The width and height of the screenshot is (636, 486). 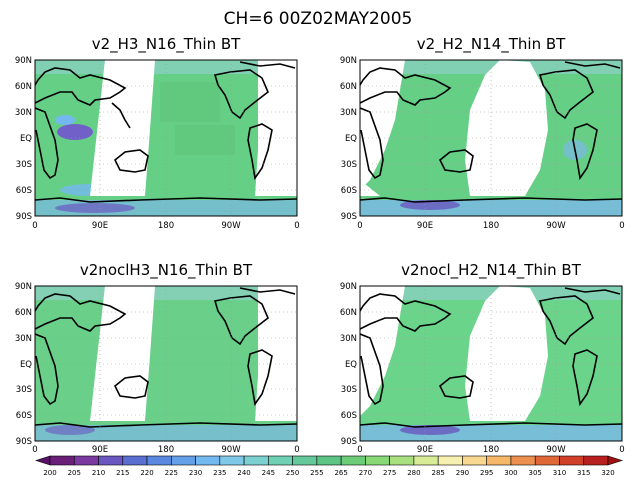 I want to click on colorbar-label: 205, so click(x=74, y=473).